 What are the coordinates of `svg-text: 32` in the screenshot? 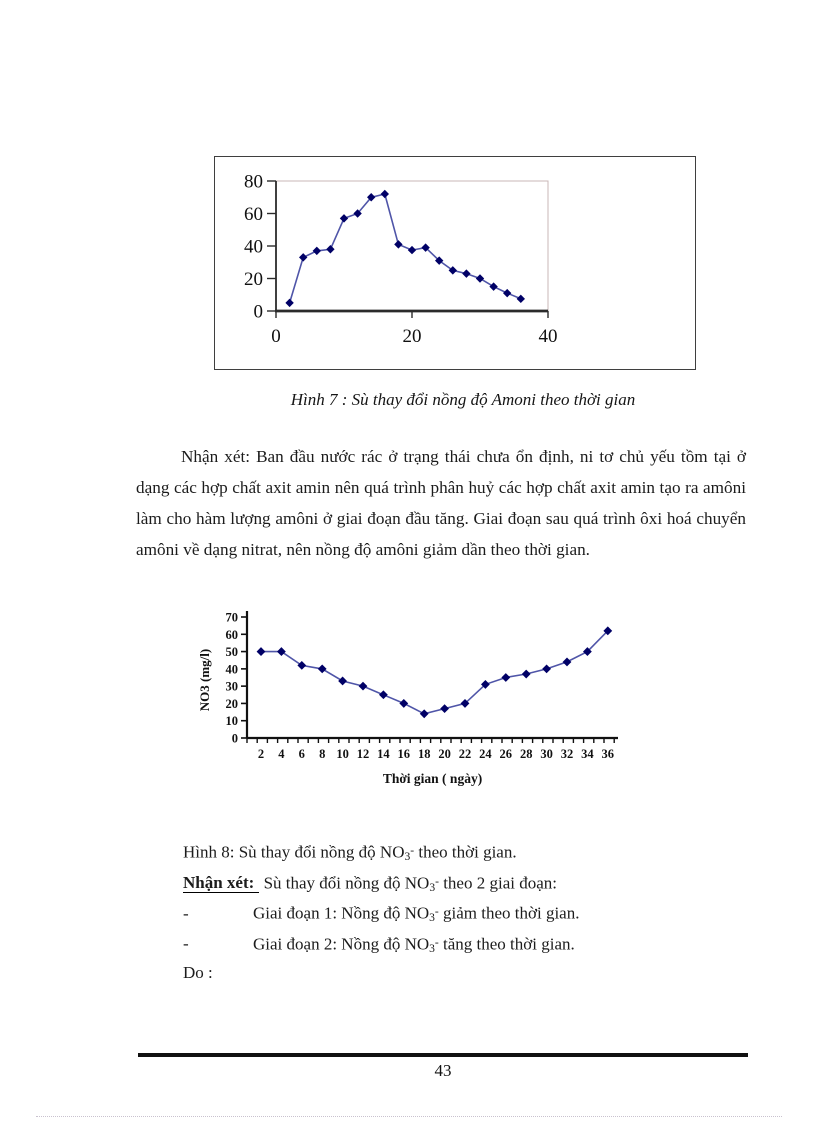 It's located at (567, 754).